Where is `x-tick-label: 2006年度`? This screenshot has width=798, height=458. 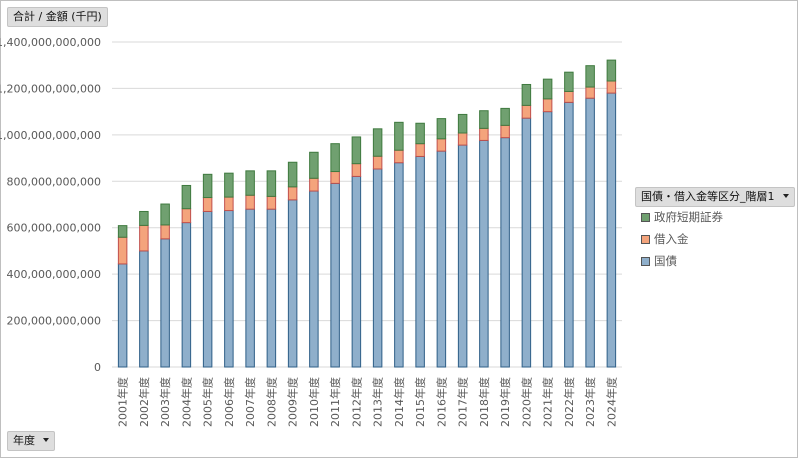 x-tick-label: 2006年度 is located at coordinates (229, 402).